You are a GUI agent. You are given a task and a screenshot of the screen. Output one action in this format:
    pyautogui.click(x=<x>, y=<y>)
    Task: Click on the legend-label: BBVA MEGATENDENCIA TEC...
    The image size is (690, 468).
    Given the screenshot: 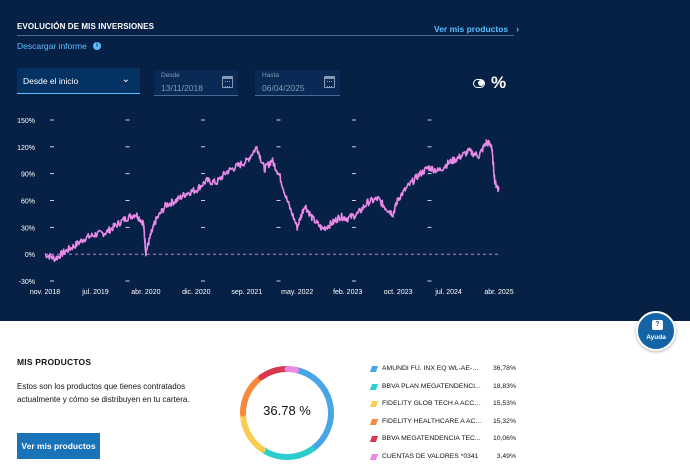 What is the action you would take?
    pyautogui.click(x=432, y=438)
    